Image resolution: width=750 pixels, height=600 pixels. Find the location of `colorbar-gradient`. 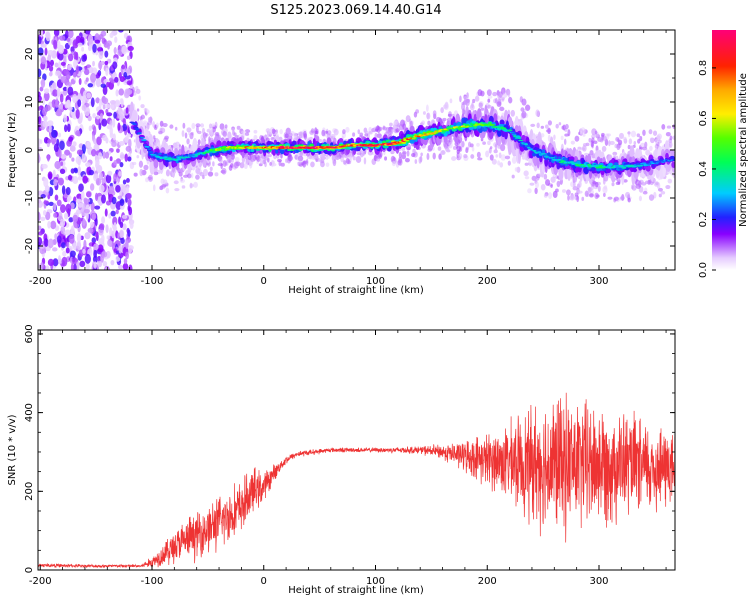

colorbar-gradient is located at coordinates (724, 150).